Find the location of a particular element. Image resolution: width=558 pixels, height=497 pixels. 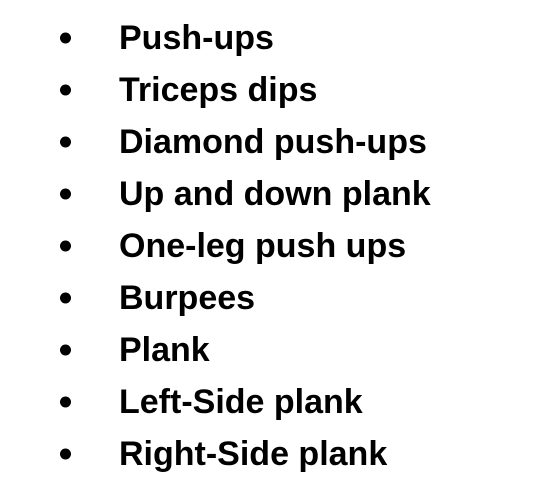

list-item-label: Push-ups is located at coordinates (196, 38).